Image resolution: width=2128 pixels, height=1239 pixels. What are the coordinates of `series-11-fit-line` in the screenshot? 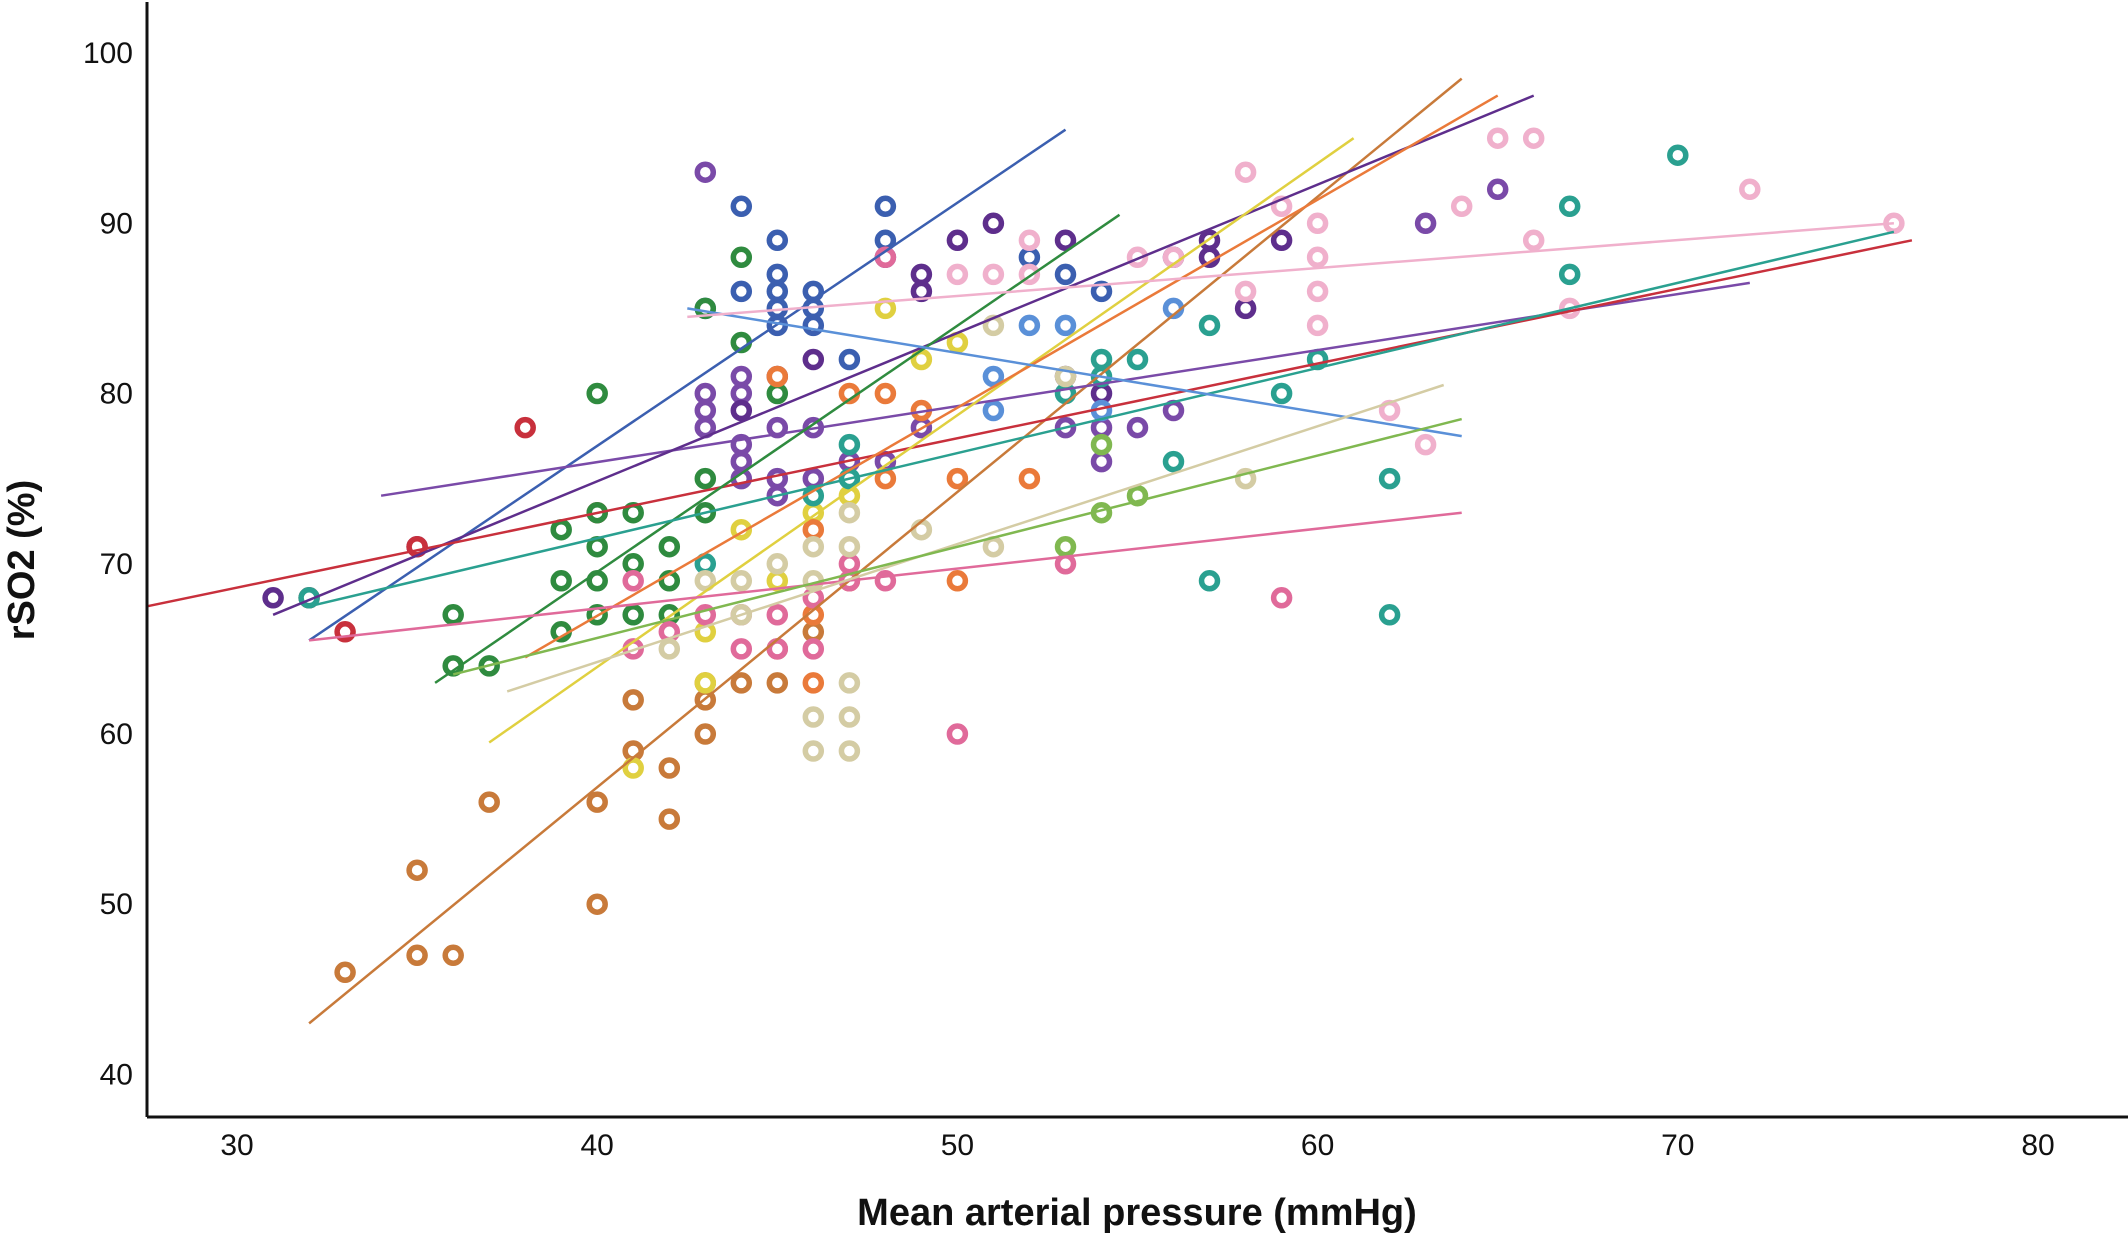 It's located at (885, 576).